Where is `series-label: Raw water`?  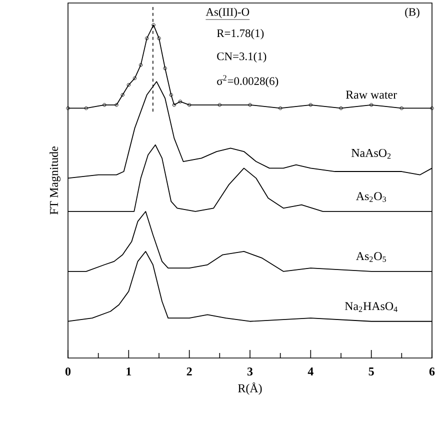 series-label: Raw water is located at coordinates (371, 94).